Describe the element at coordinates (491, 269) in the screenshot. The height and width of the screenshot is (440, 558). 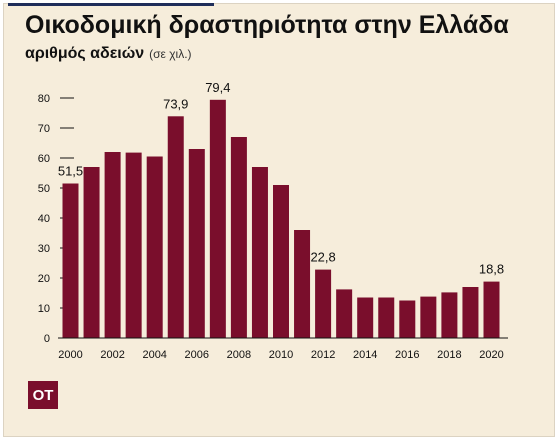
I see `data-label-2020: 18,8` at that location.